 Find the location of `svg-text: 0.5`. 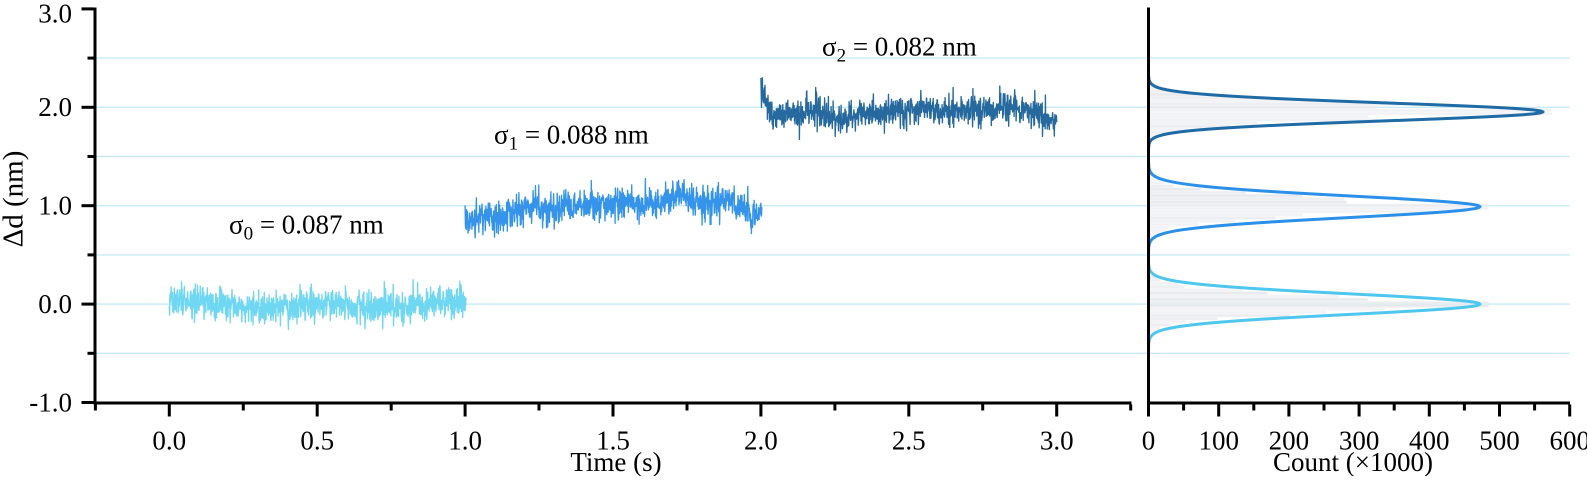

svg-text: 0.5 is located at coordinates (317, 441).